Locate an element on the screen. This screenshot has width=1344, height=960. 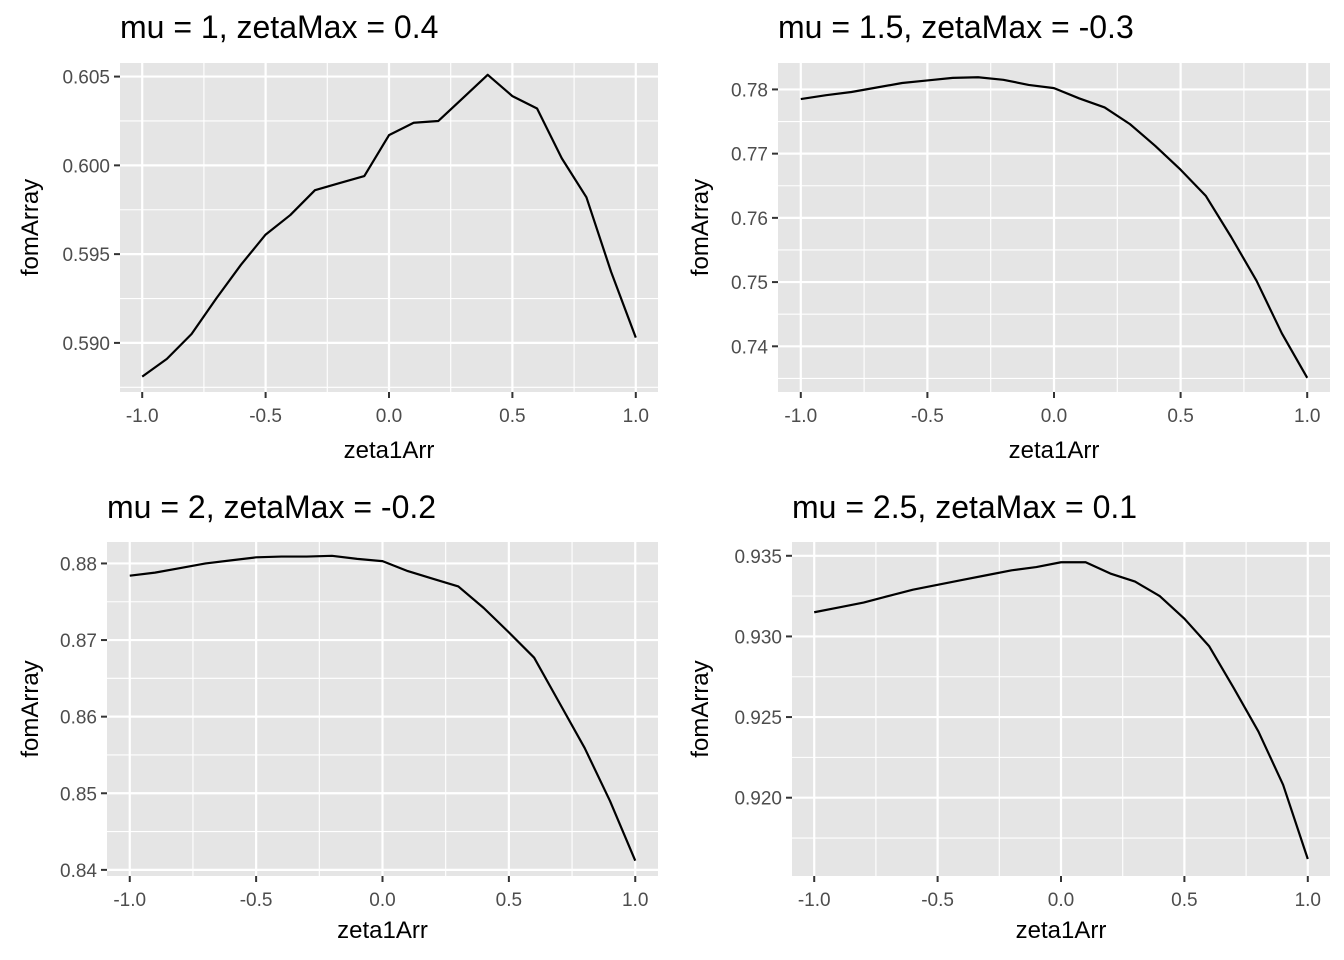
y-tick-label: 0.75 is located at coordinates (749, 283).